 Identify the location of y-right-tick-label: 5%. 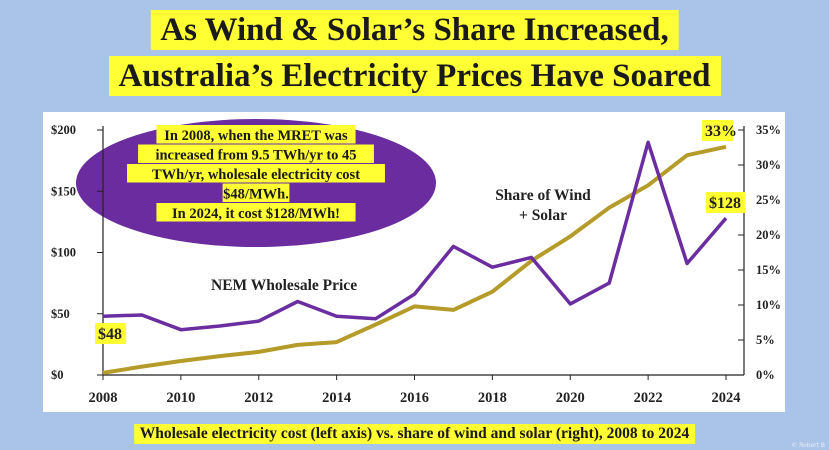
(765, 340).